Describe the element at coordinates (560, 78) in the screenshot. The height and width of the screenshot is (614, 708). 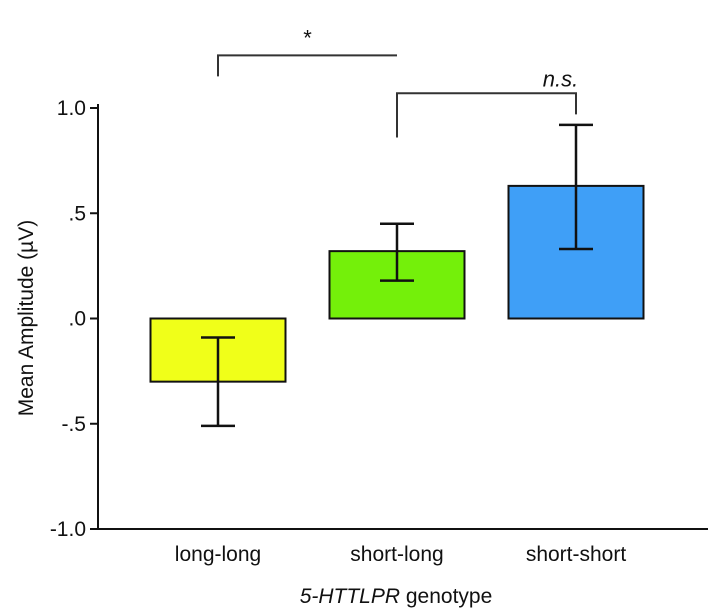
I see `significance-label-2: n.s.` at that location.